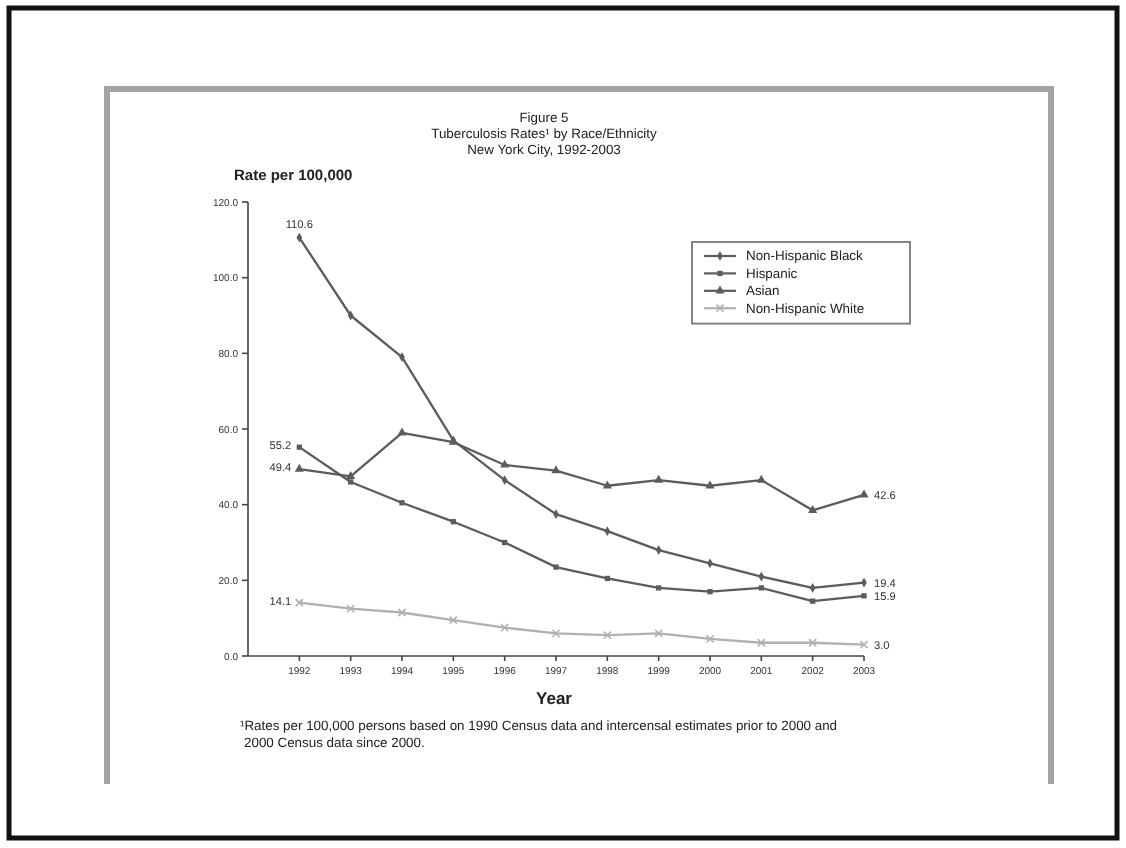 The height and width of the screenshot is (848, 1126). I want to click on x-axis-title: Year, so click(555, 698).